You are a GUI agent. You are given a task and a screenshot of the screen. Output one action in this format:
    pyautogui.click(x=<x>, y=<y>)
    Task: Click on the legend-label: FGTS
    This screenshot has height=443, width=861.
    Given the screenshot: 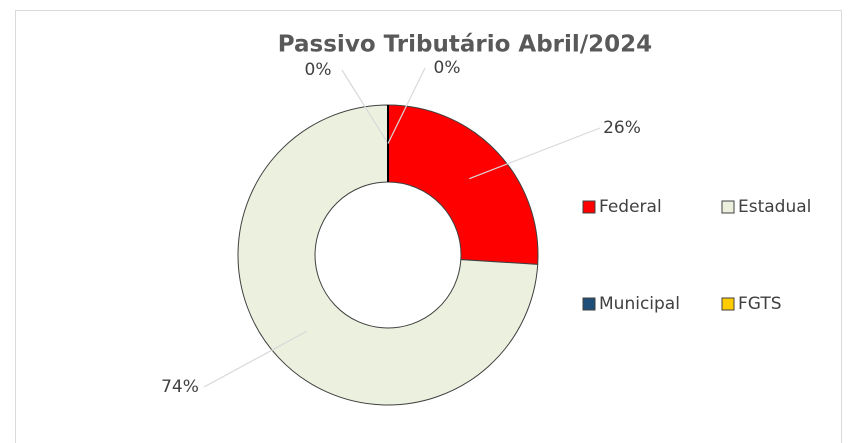 What is the action you would take?
    pyautogui.click(x=760, y=304)
    